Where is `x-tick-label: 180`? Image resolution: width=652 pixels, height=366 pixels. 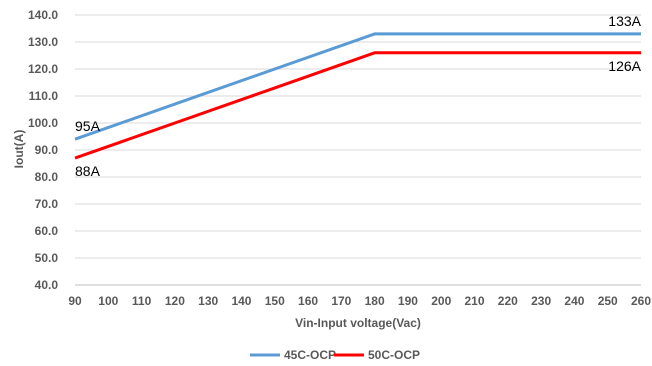
x-tick-label: 180 is located at coordinates (375, 301).